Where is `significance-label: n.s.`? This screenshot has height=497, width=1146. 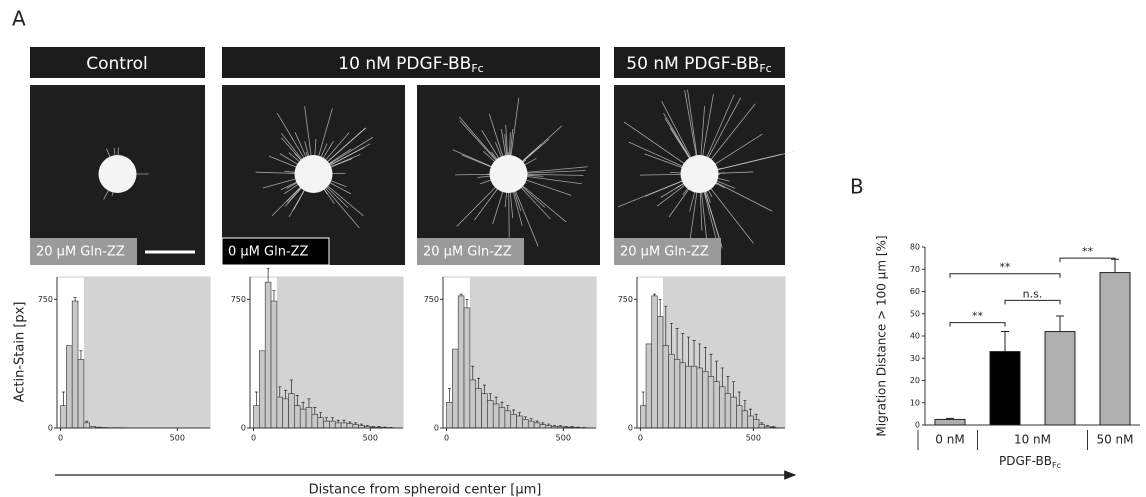 significance-label: n.s. is located at coordinates (1033, 293).